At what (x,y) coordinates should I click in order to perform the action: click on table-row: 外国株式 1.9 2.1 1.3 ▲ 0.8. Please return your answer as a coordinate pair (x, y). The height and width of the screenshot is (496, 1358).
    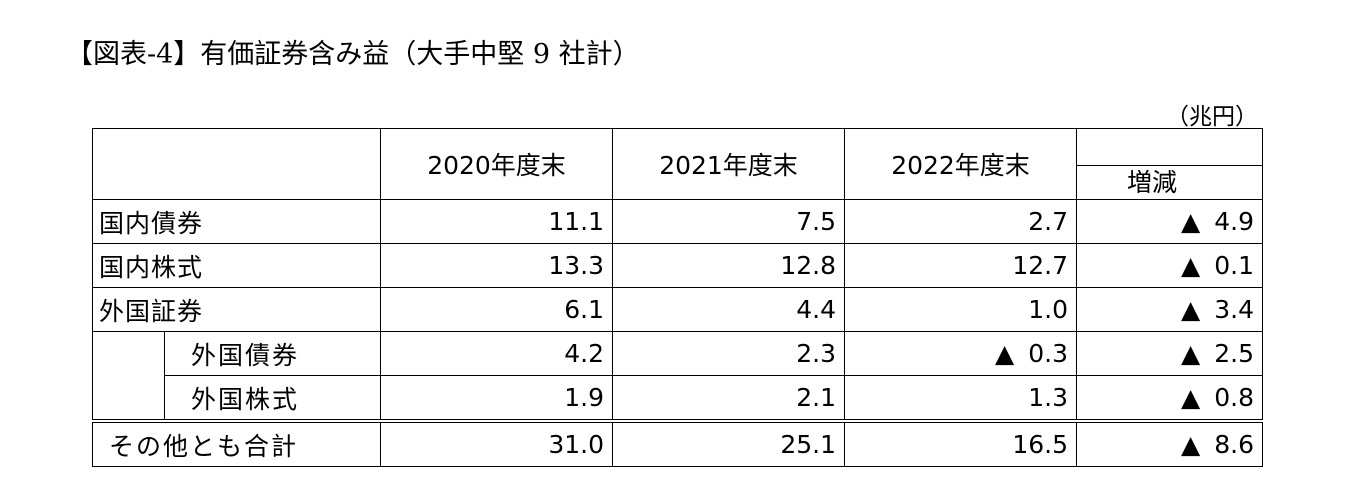
    Looking at the image, I should click on (678, 398).